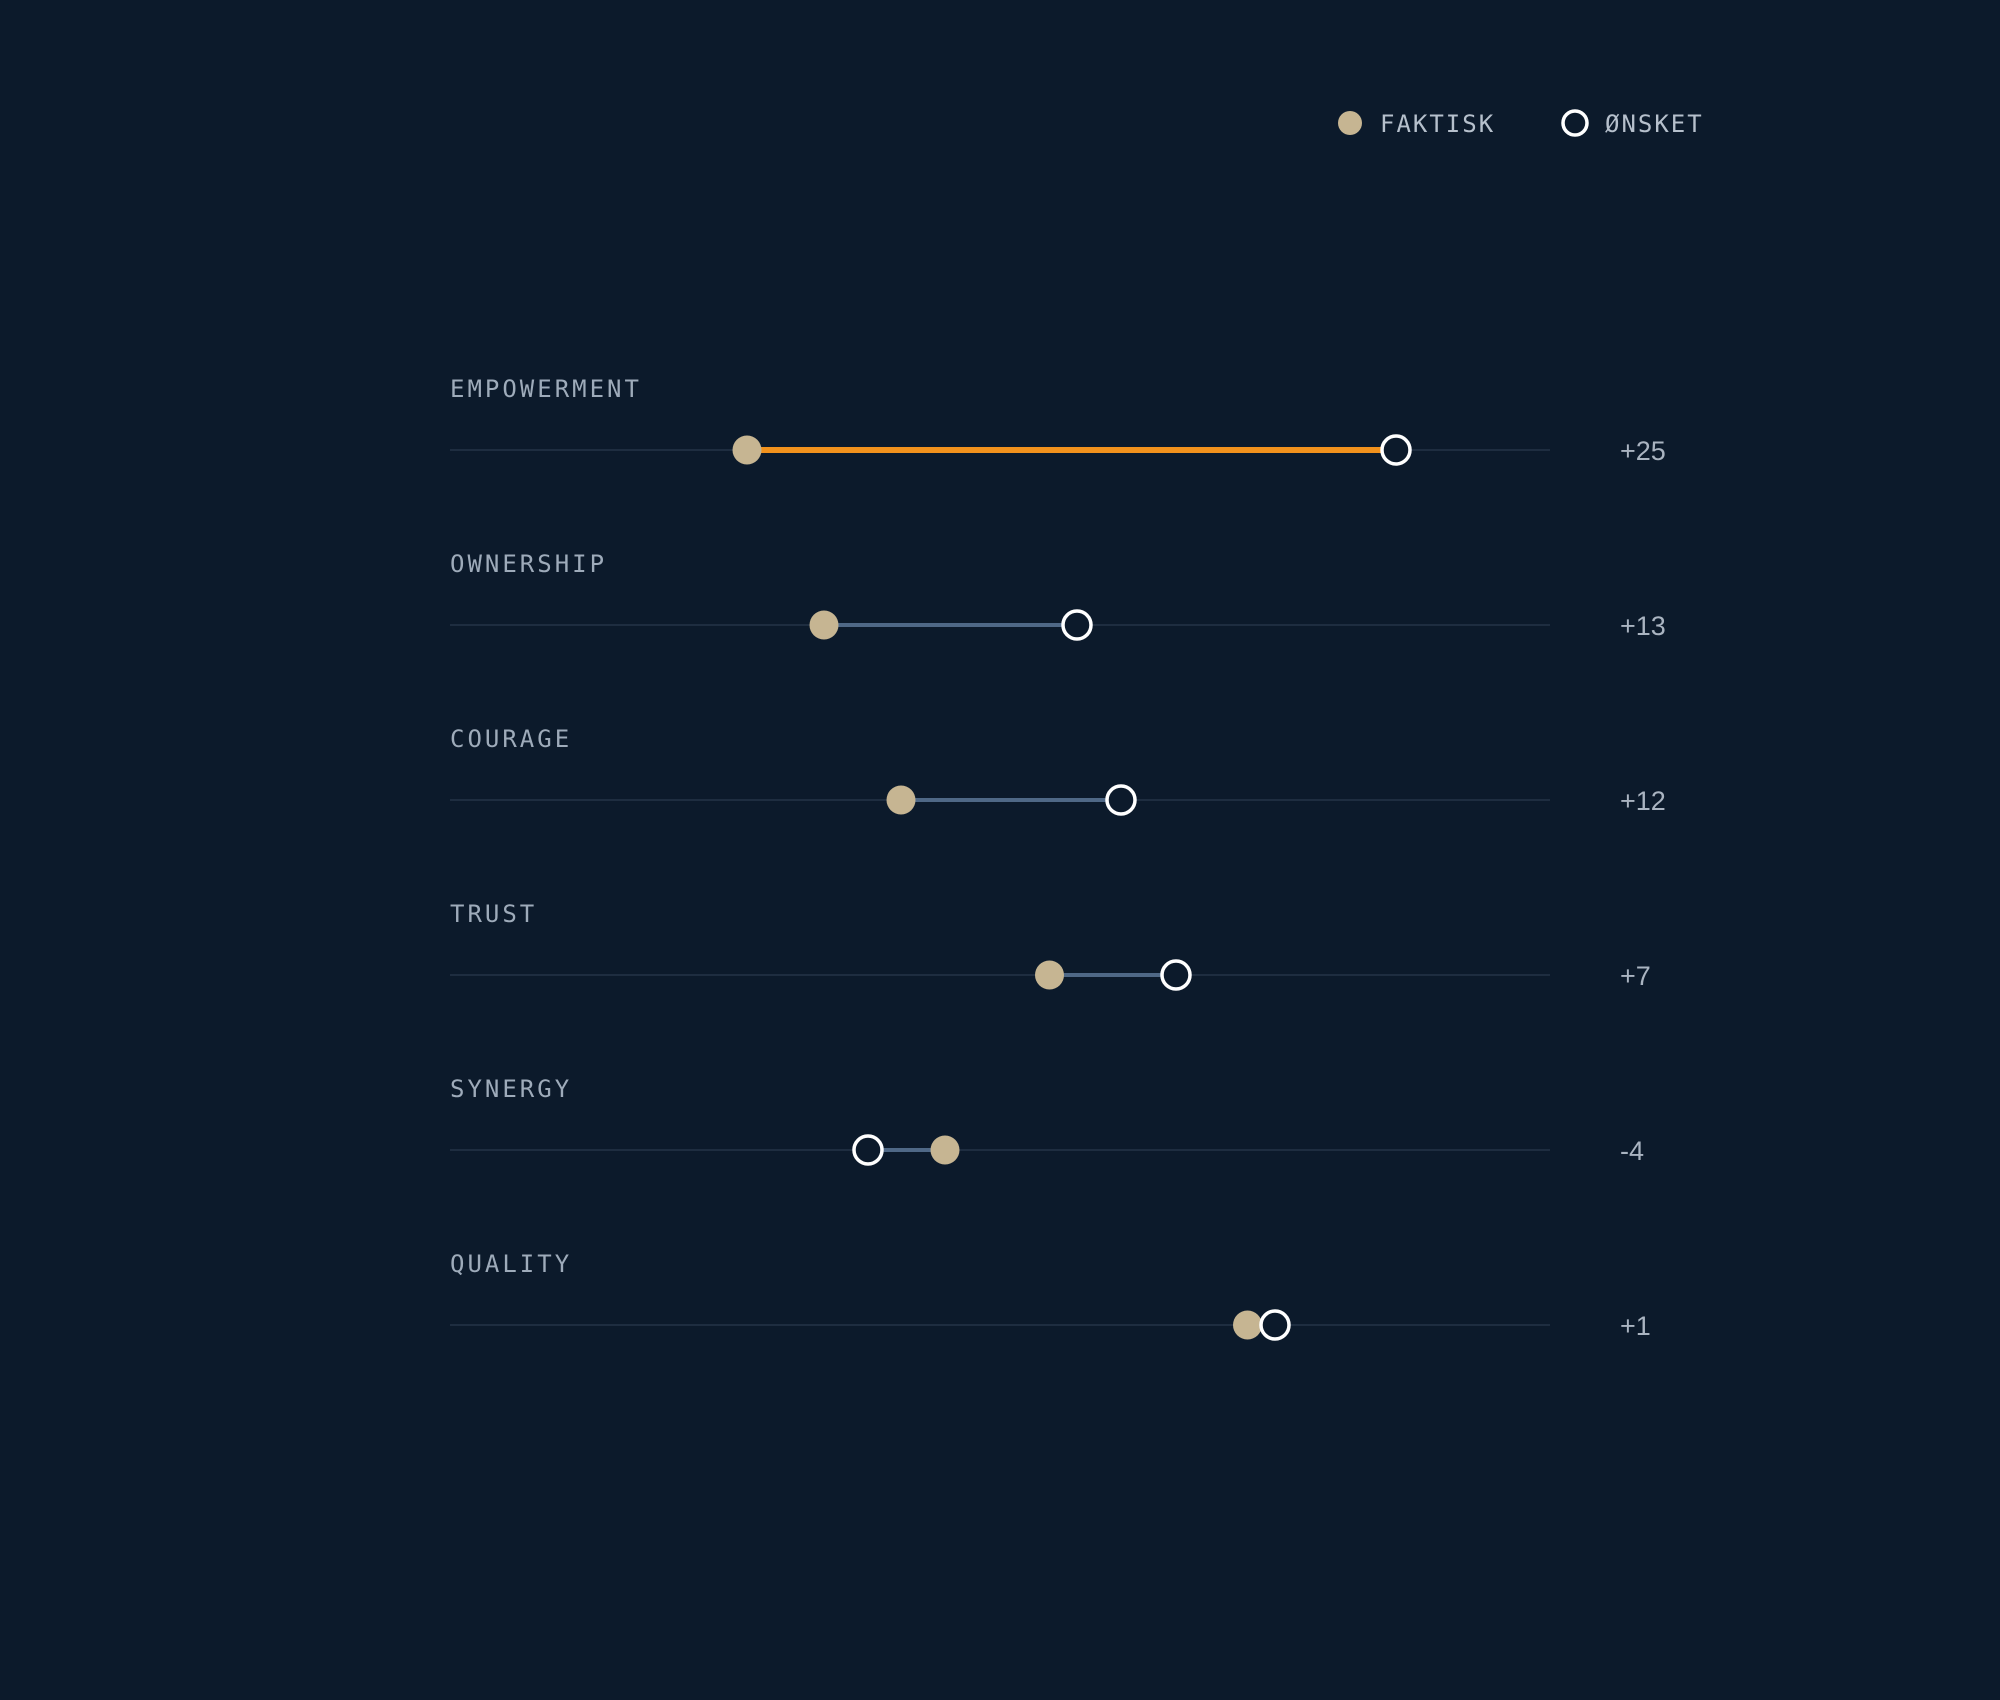 This screenshot has width=2000, height=1700. Describe the element at coordinates (1635, 976) in the screenshot. I see `delta-label: +7` at that location.